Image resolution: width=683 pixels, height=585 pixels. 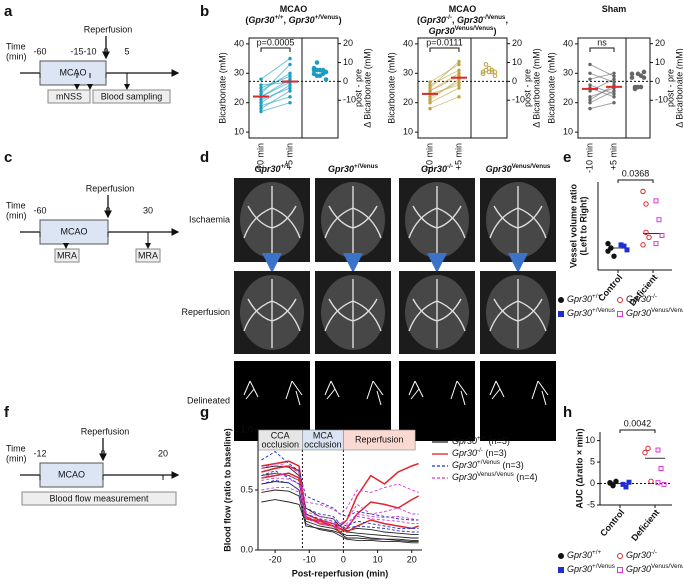 I want to click on y-tick-label: 0.0, so click(x=246, y=549).